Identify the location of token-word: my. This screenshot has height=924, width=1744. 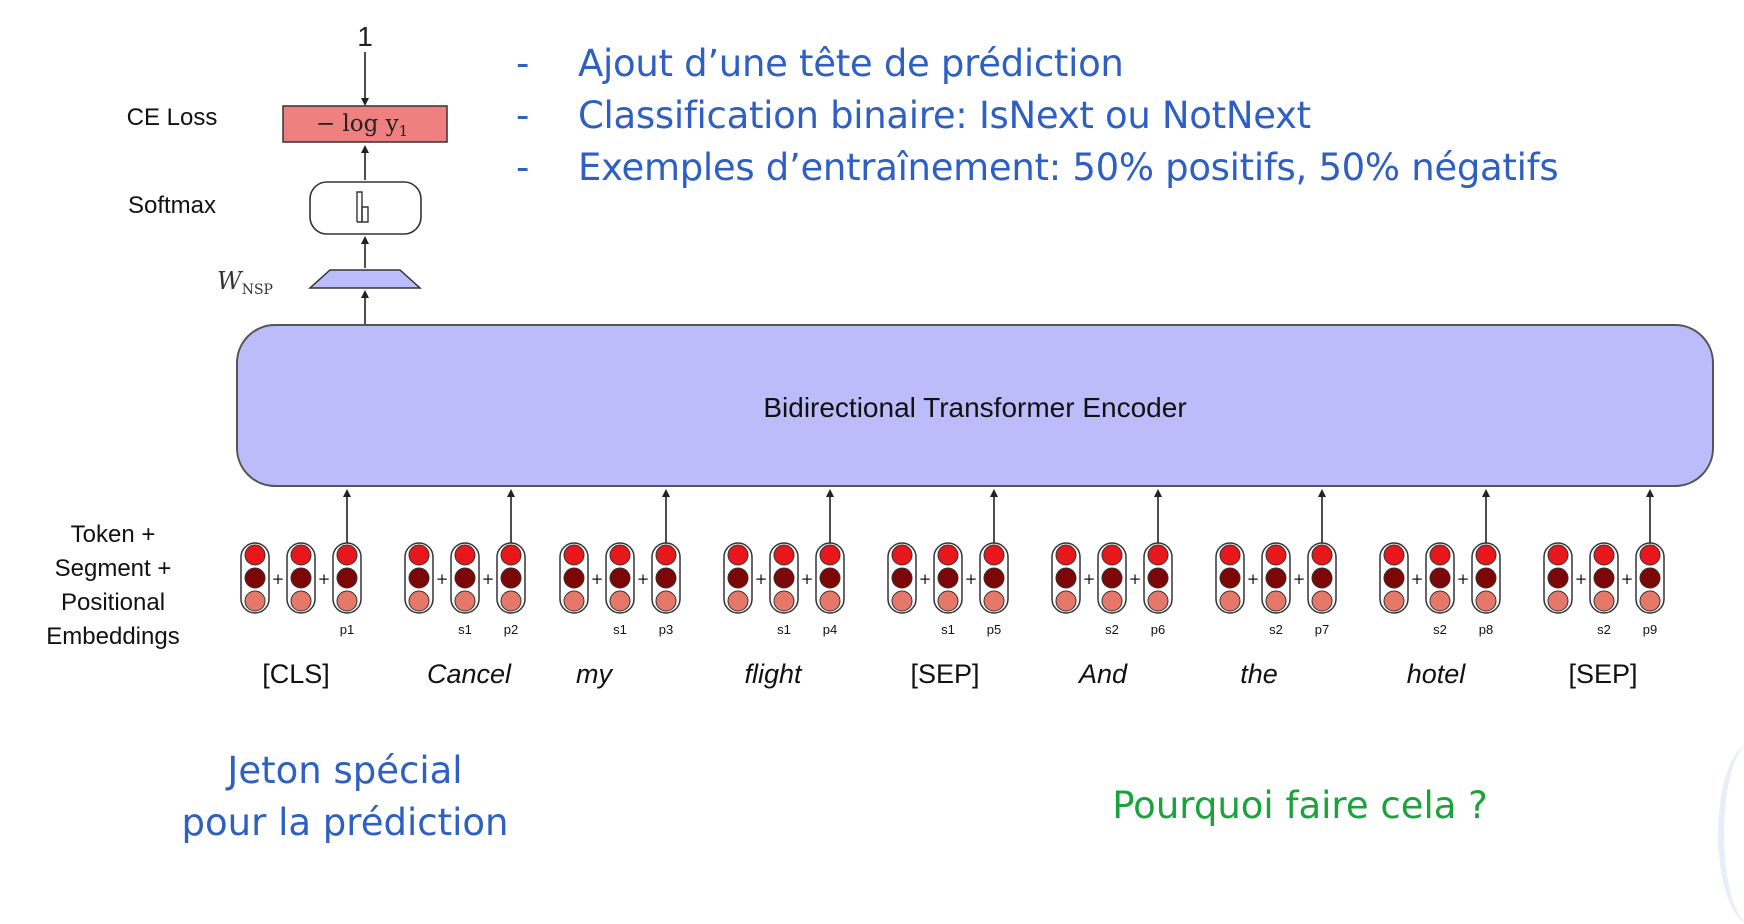
(594, 674).